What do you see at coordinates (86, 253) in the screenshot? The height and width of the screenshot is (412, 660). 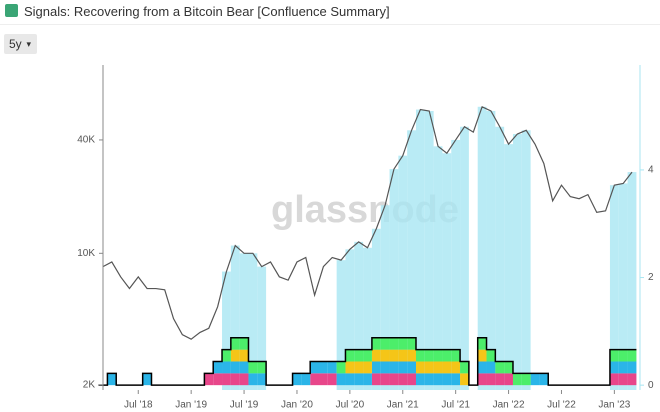 I see `y-tick-label: 10K` at bounding box center [86, 253].